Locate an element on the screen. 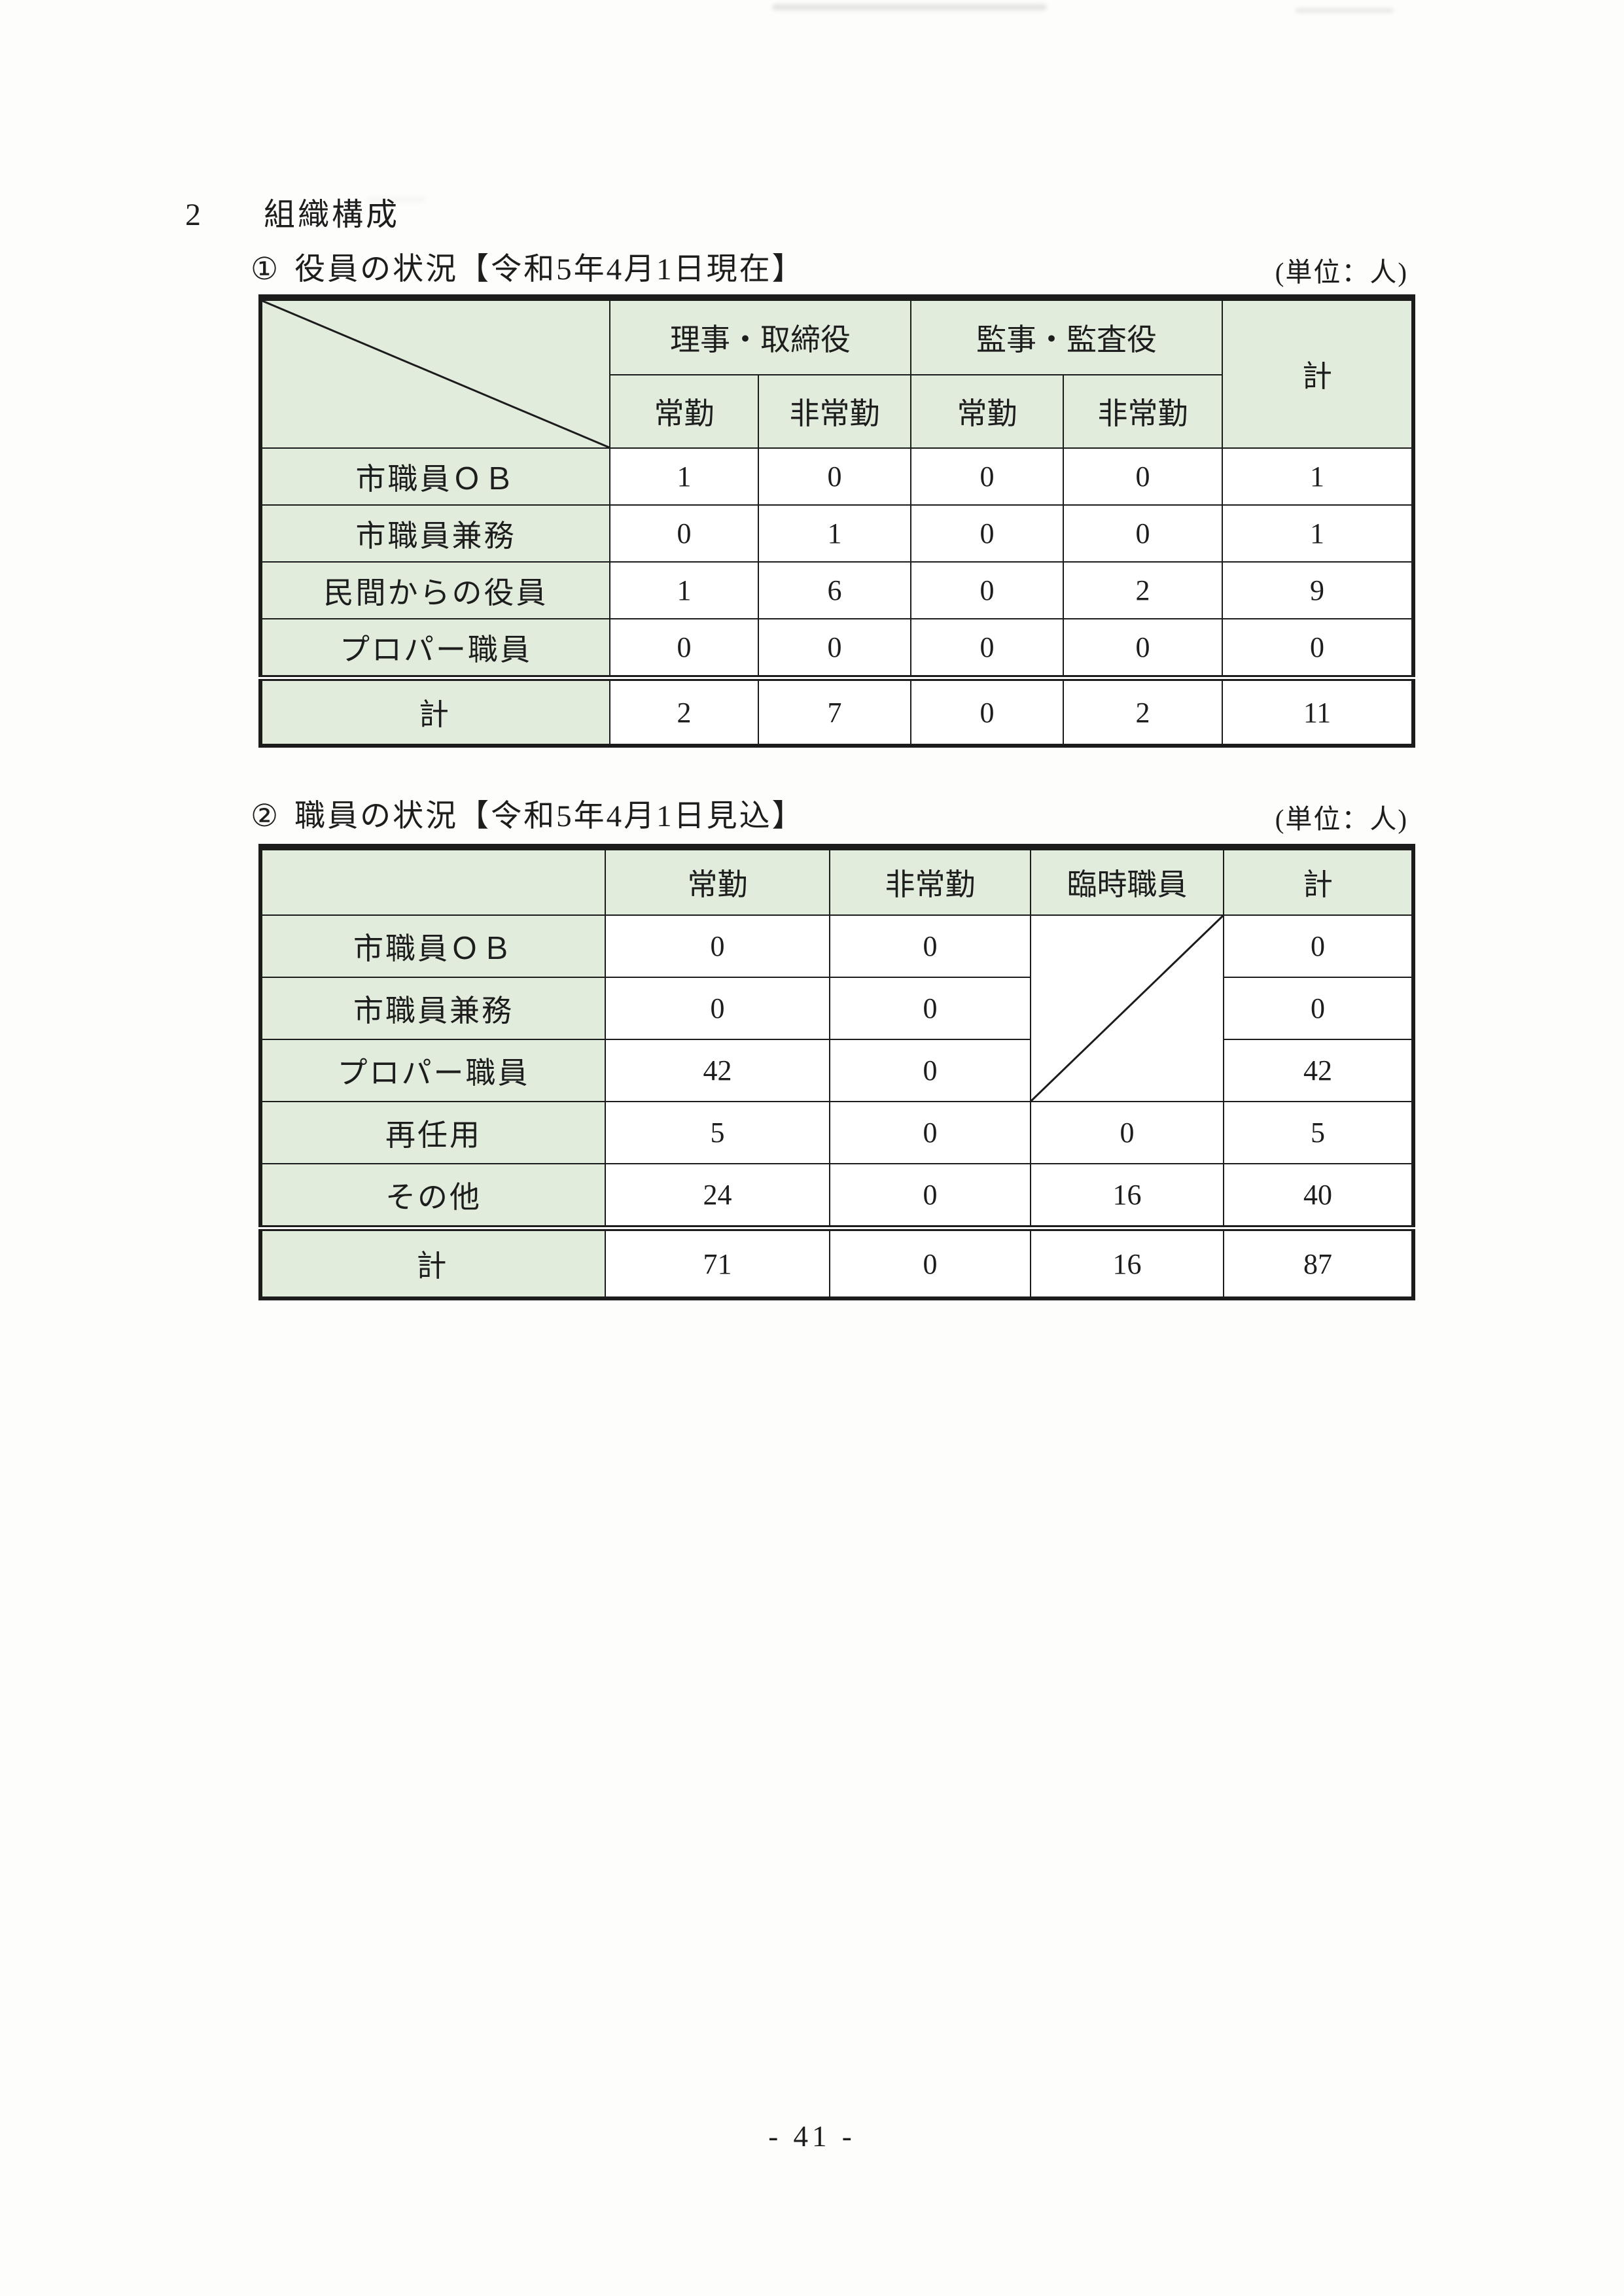 The image size is (1624, 2296). table1-unit-note: (単位：人) is located at coordinates (1341, 272).